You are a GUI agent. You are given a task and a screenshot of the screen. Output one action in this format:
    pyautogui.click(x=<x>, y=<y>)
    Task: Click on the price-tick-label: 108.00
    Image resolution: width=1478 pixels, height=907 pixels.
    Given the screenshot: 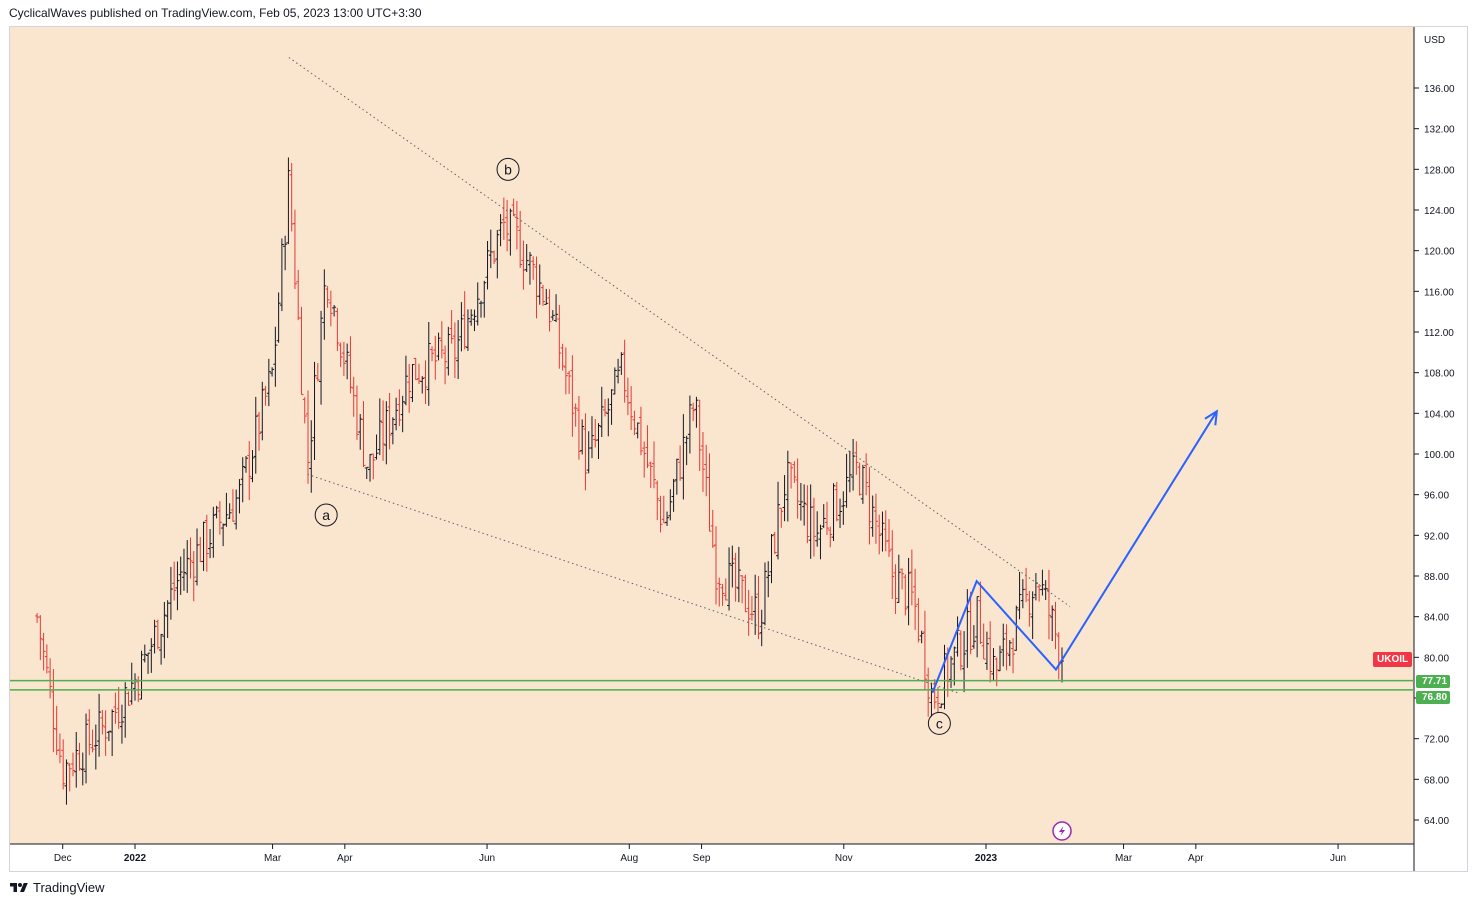 What is the action you would take?
    pyautogui.click(x=1439, y=374)
    